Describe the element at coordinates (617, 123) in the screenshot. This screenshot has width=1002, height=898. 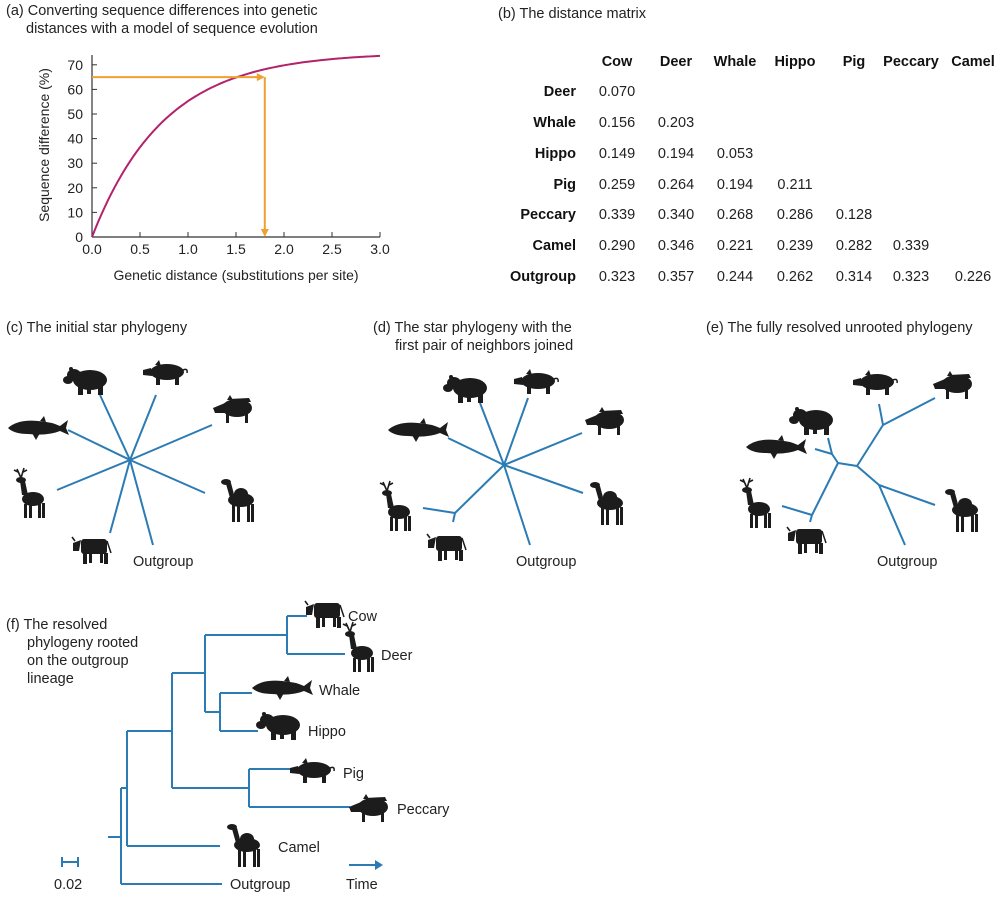
I see `matrix-cell: 0.156` at that location.